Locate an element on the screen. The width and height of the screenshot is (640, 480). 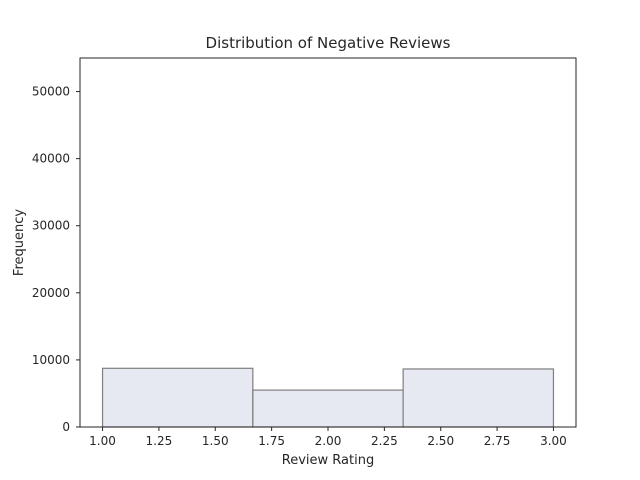
x-tick-label: 1.50 is located at coordinates (215, 441).